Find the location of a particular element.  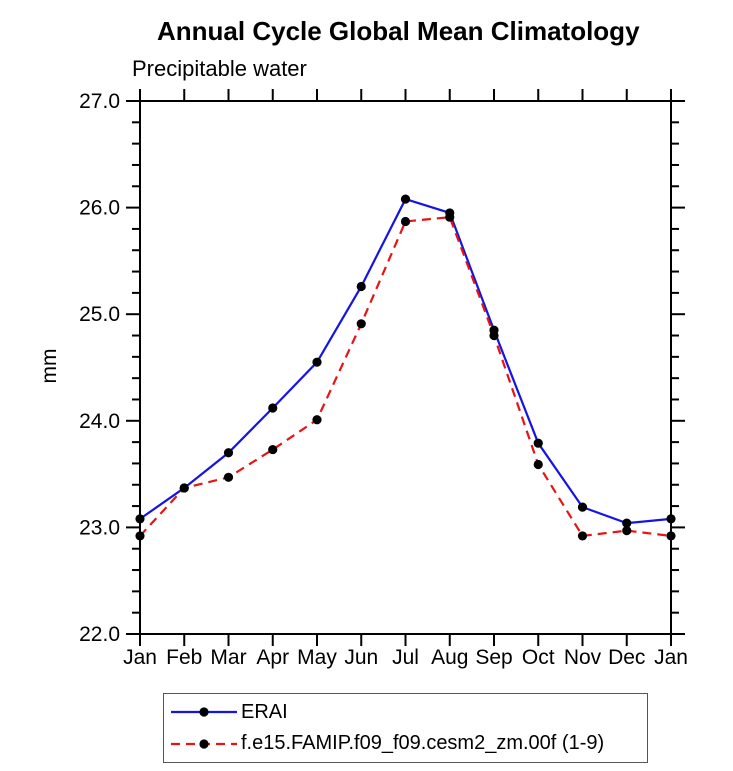

model-line-swatch-icon is located at coordinates (204, 744).